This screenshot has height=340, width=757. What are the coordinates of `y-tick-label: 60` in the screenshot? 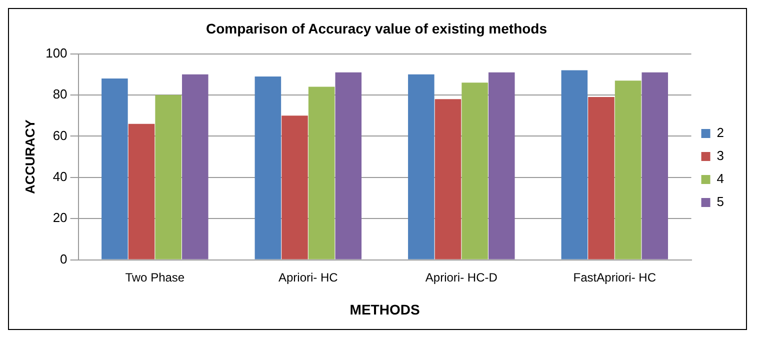 It's located at (60, 135).